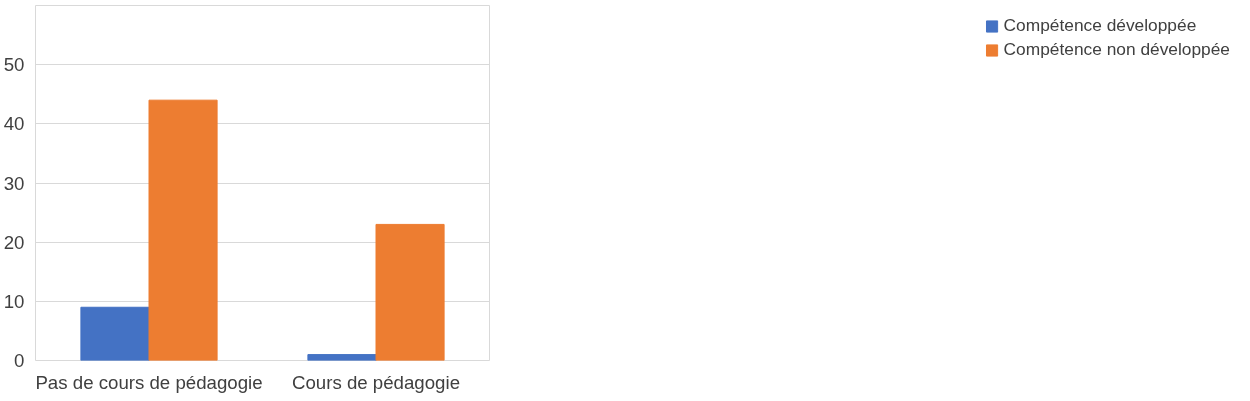  What do you see at coordinates (19, 360) in the screenshot?
I see `y-tick-label: 0` at bounding box center [19, 360].